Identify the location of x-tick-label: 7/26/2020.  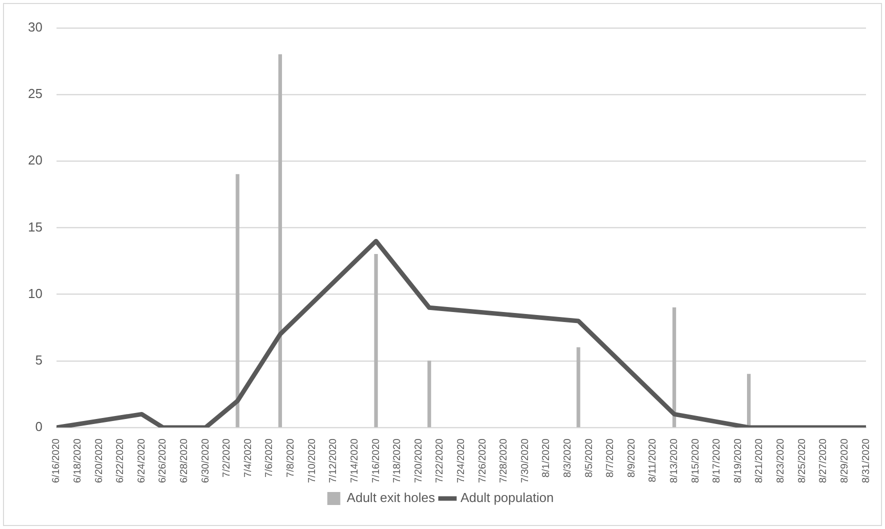
(482, 461).